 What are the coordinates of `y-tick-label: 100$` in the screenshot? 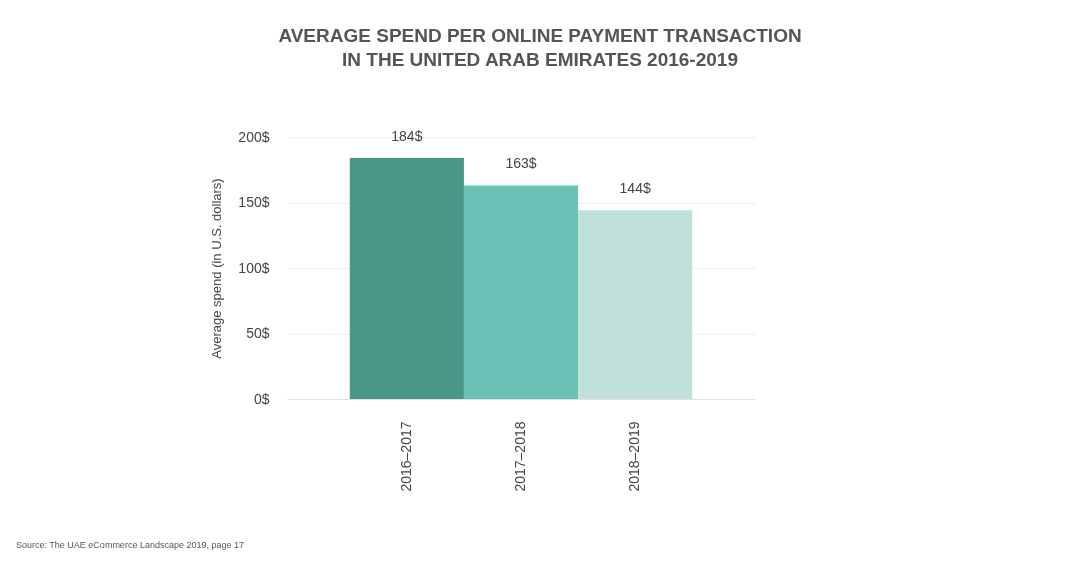 It's located at (254, 267).